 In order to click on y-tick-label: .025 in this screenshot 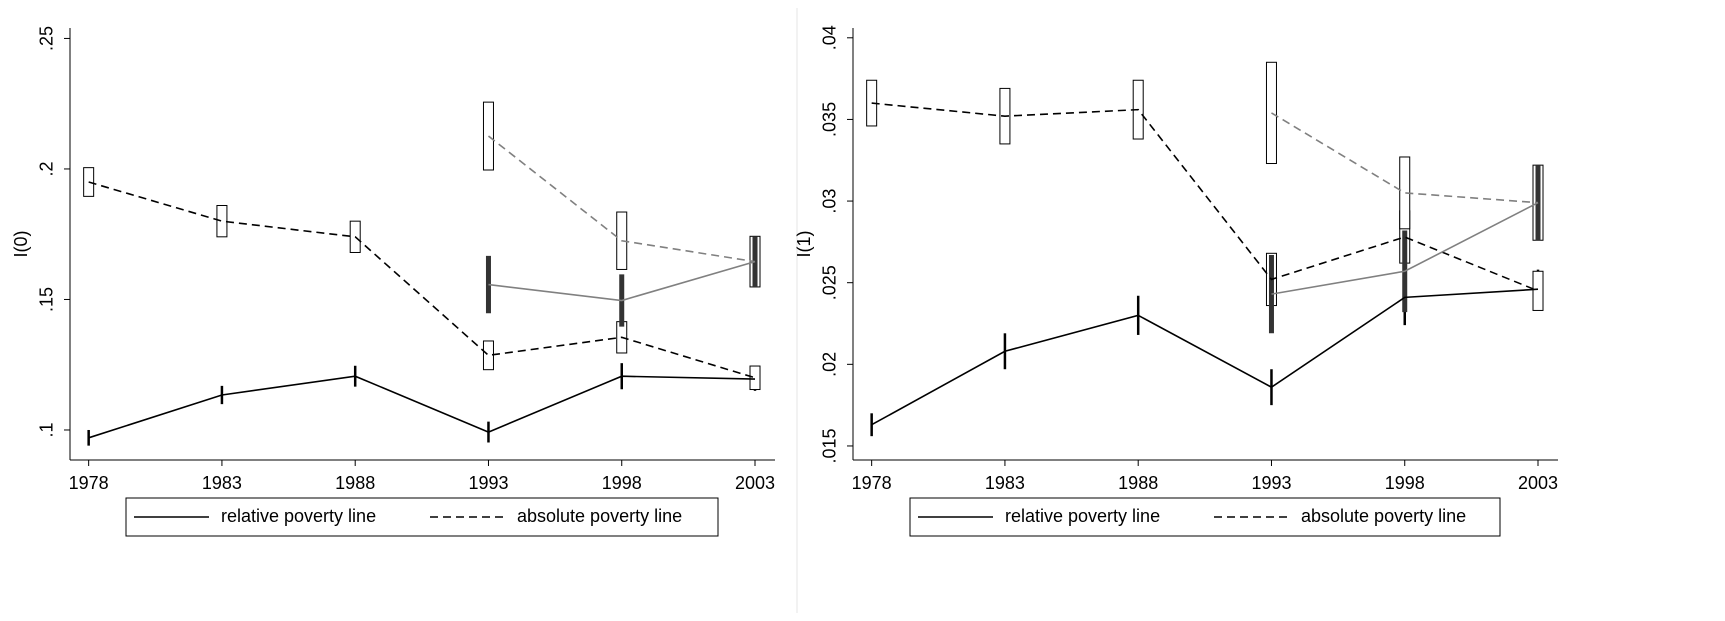, I will do `click(830, 282)`.